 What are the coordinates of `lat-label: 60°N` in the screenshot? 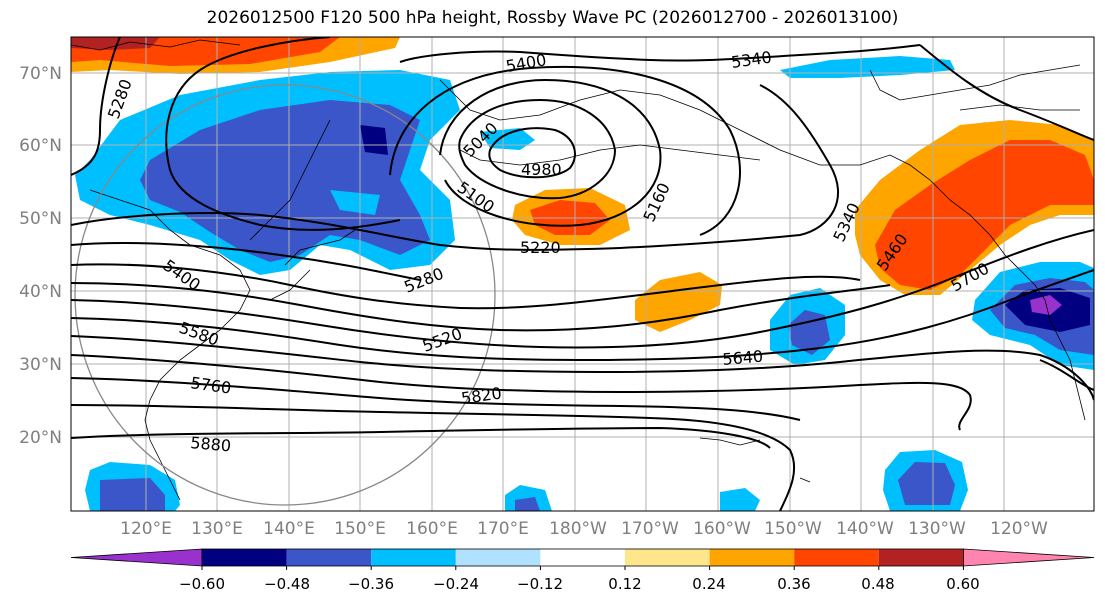 It's located at (40, 146).